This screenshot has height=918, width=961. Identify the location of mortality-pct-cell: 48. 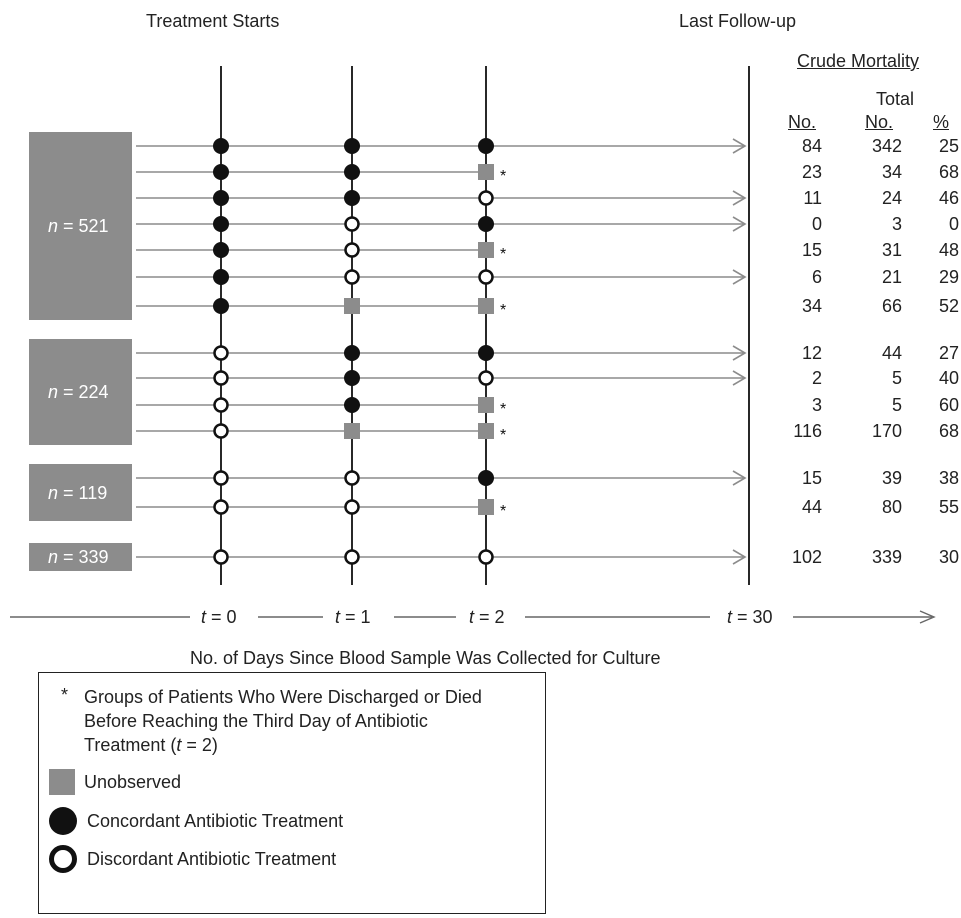
(948, 250).